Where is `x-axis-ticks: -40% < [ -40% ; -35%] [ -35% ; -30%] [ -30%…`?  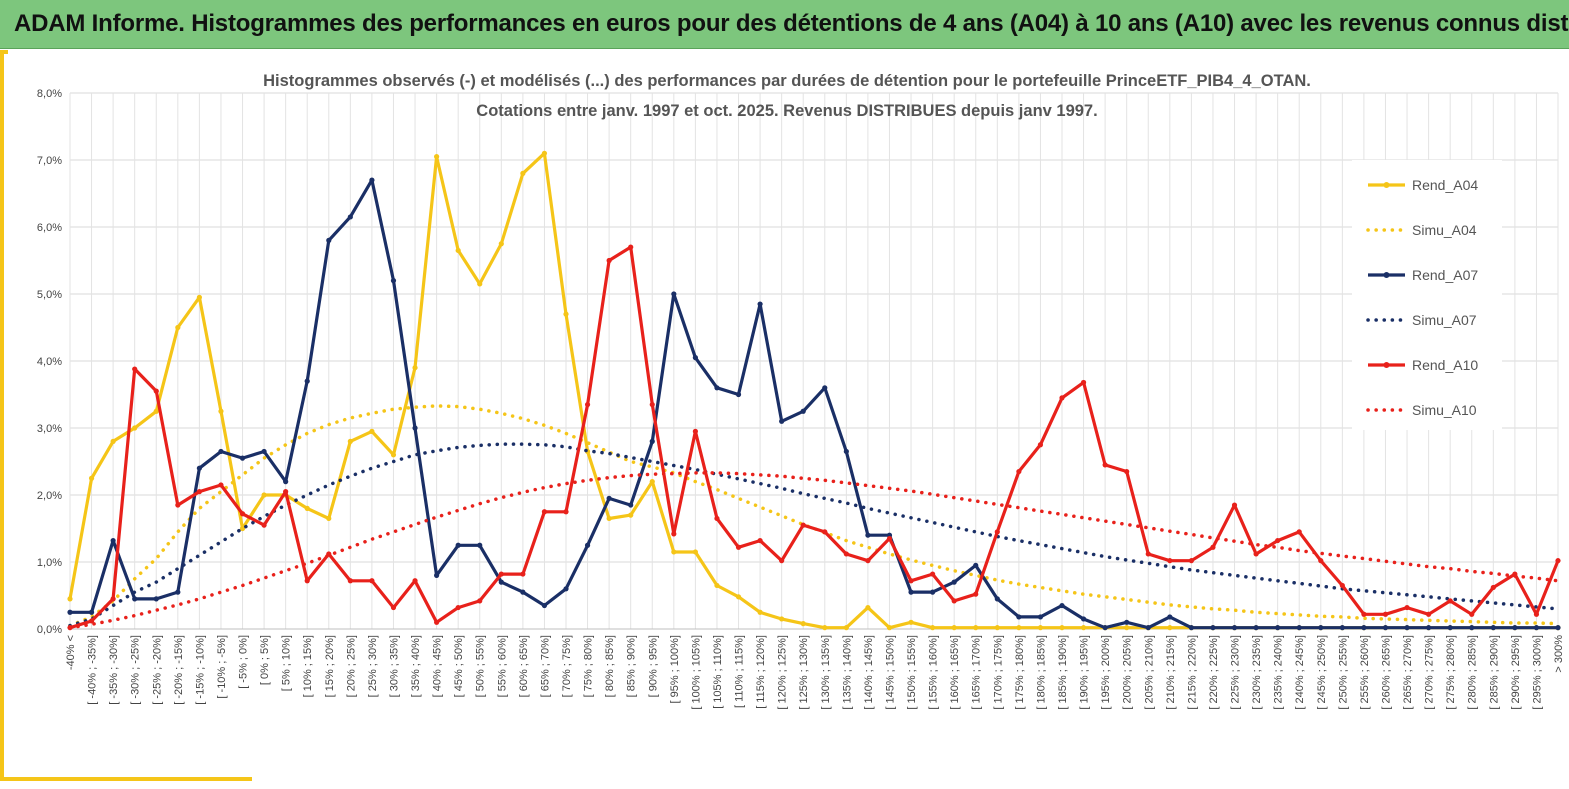 x-axis-ticks: -40% < [ -40% ; -35%] [ -35% ; -30%] [ -30%… is located at coordinates (815, 672).